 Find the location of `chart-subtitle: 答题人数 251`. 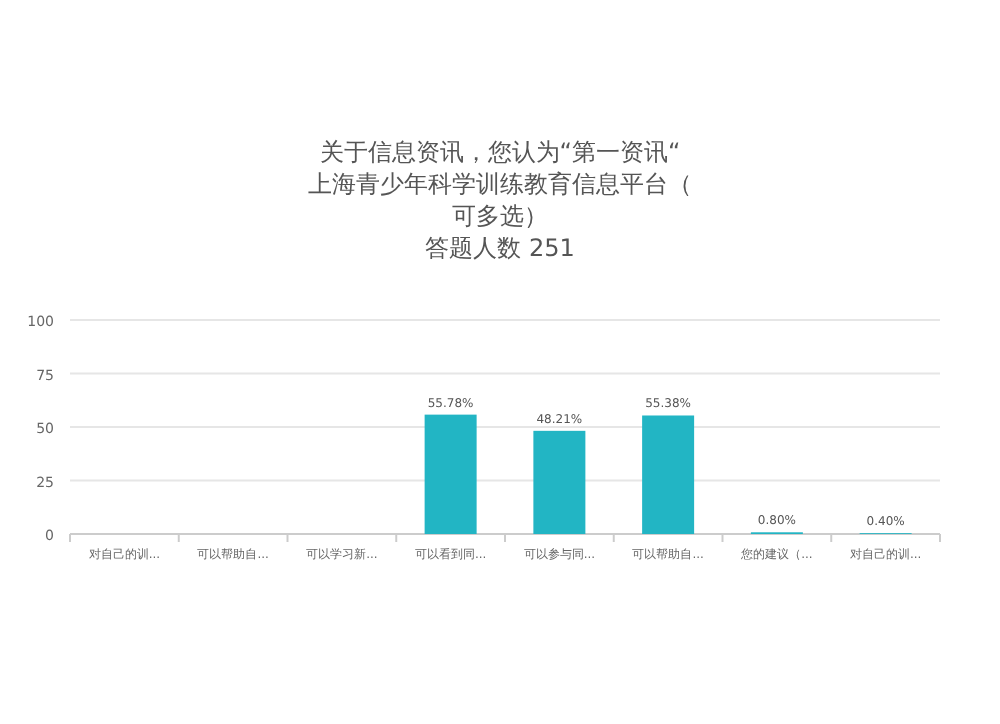

chart-subtitle: 答题人数 251 is located at coordinates (500, 248).